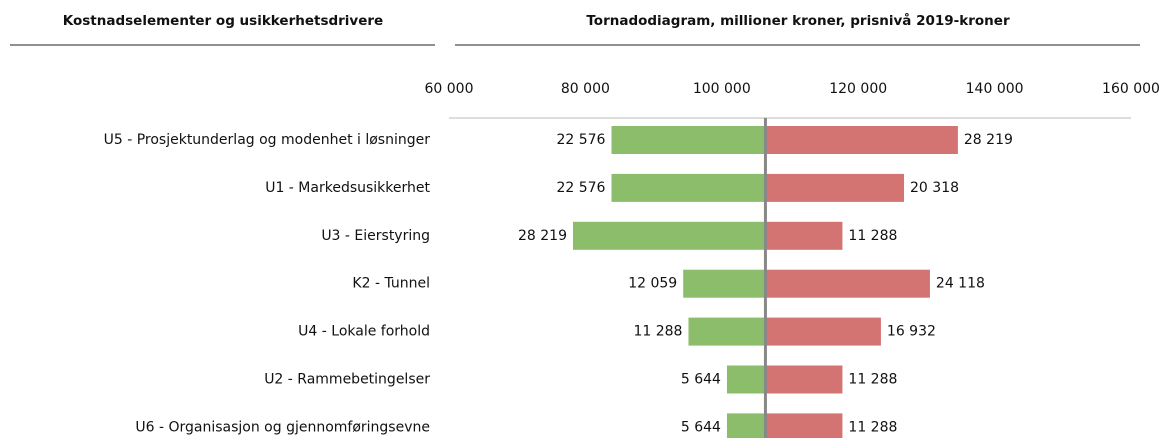 The height and width of the screenshot is (438, 1169). I want to click on x-tick-label: 140 000, so click(995, 89).